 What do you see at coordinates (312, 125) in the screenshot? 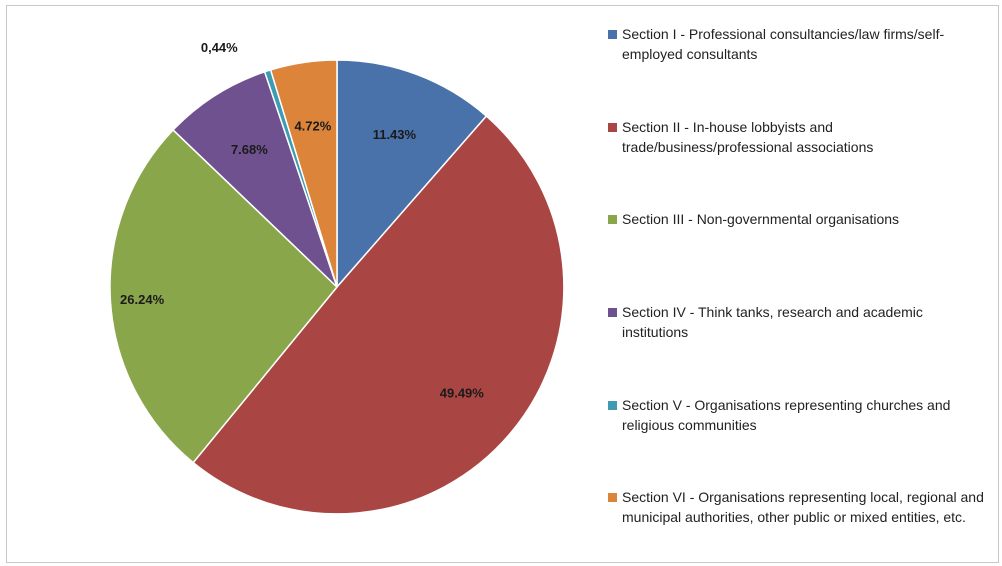
I see `data-label-section-6: 4.72%` at bounding box center [312, 125].